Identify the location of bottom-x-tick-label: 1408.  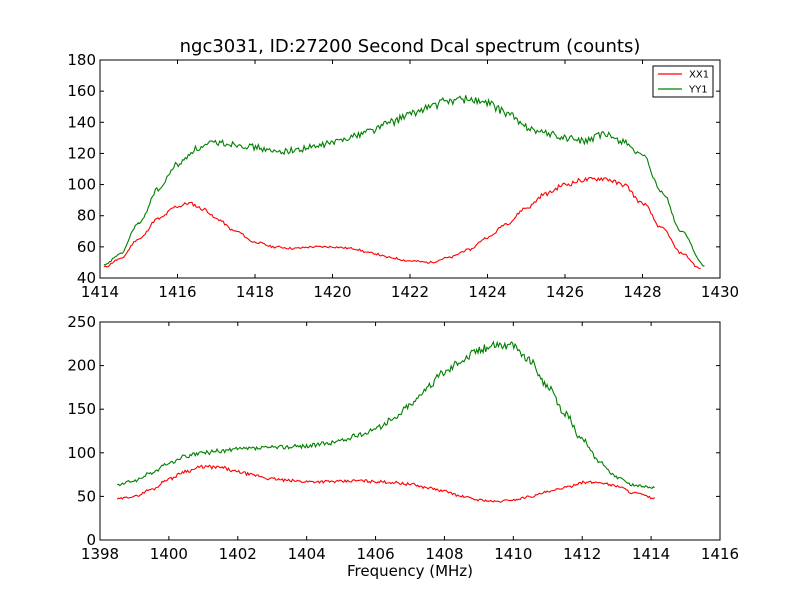
(444, 554).